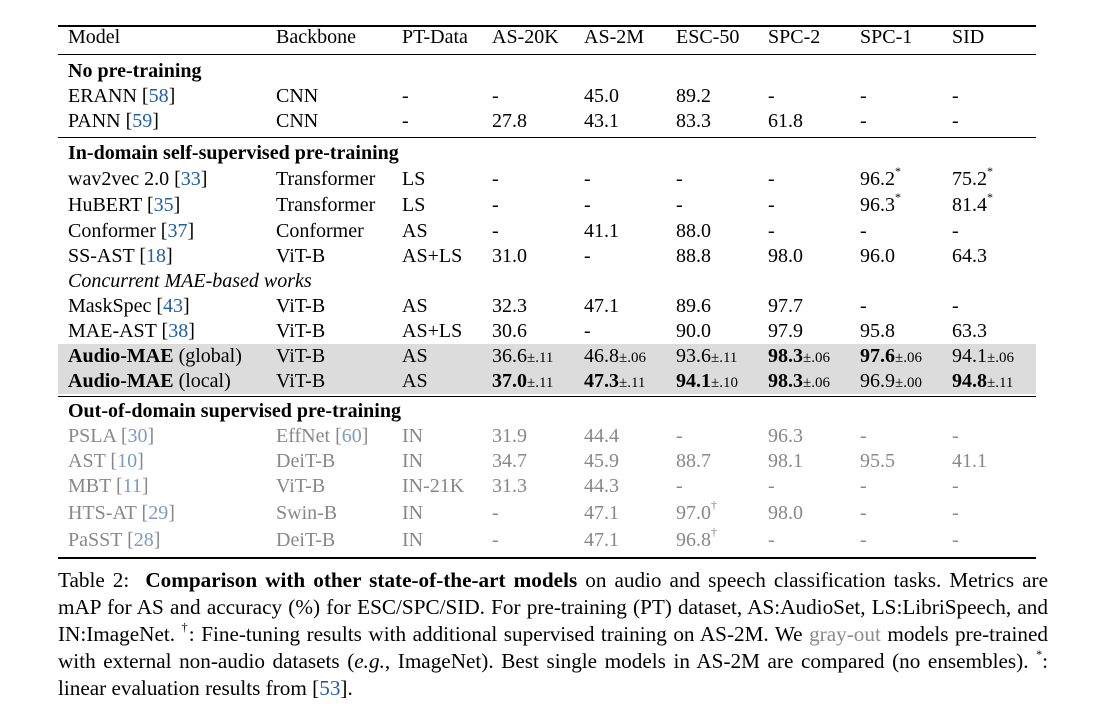 The image size is (1094, 712). What do you see at coordinates (693, 231) in the screenshot?
I see `esc-cell: 88.0` at bounding box center [693, 231].